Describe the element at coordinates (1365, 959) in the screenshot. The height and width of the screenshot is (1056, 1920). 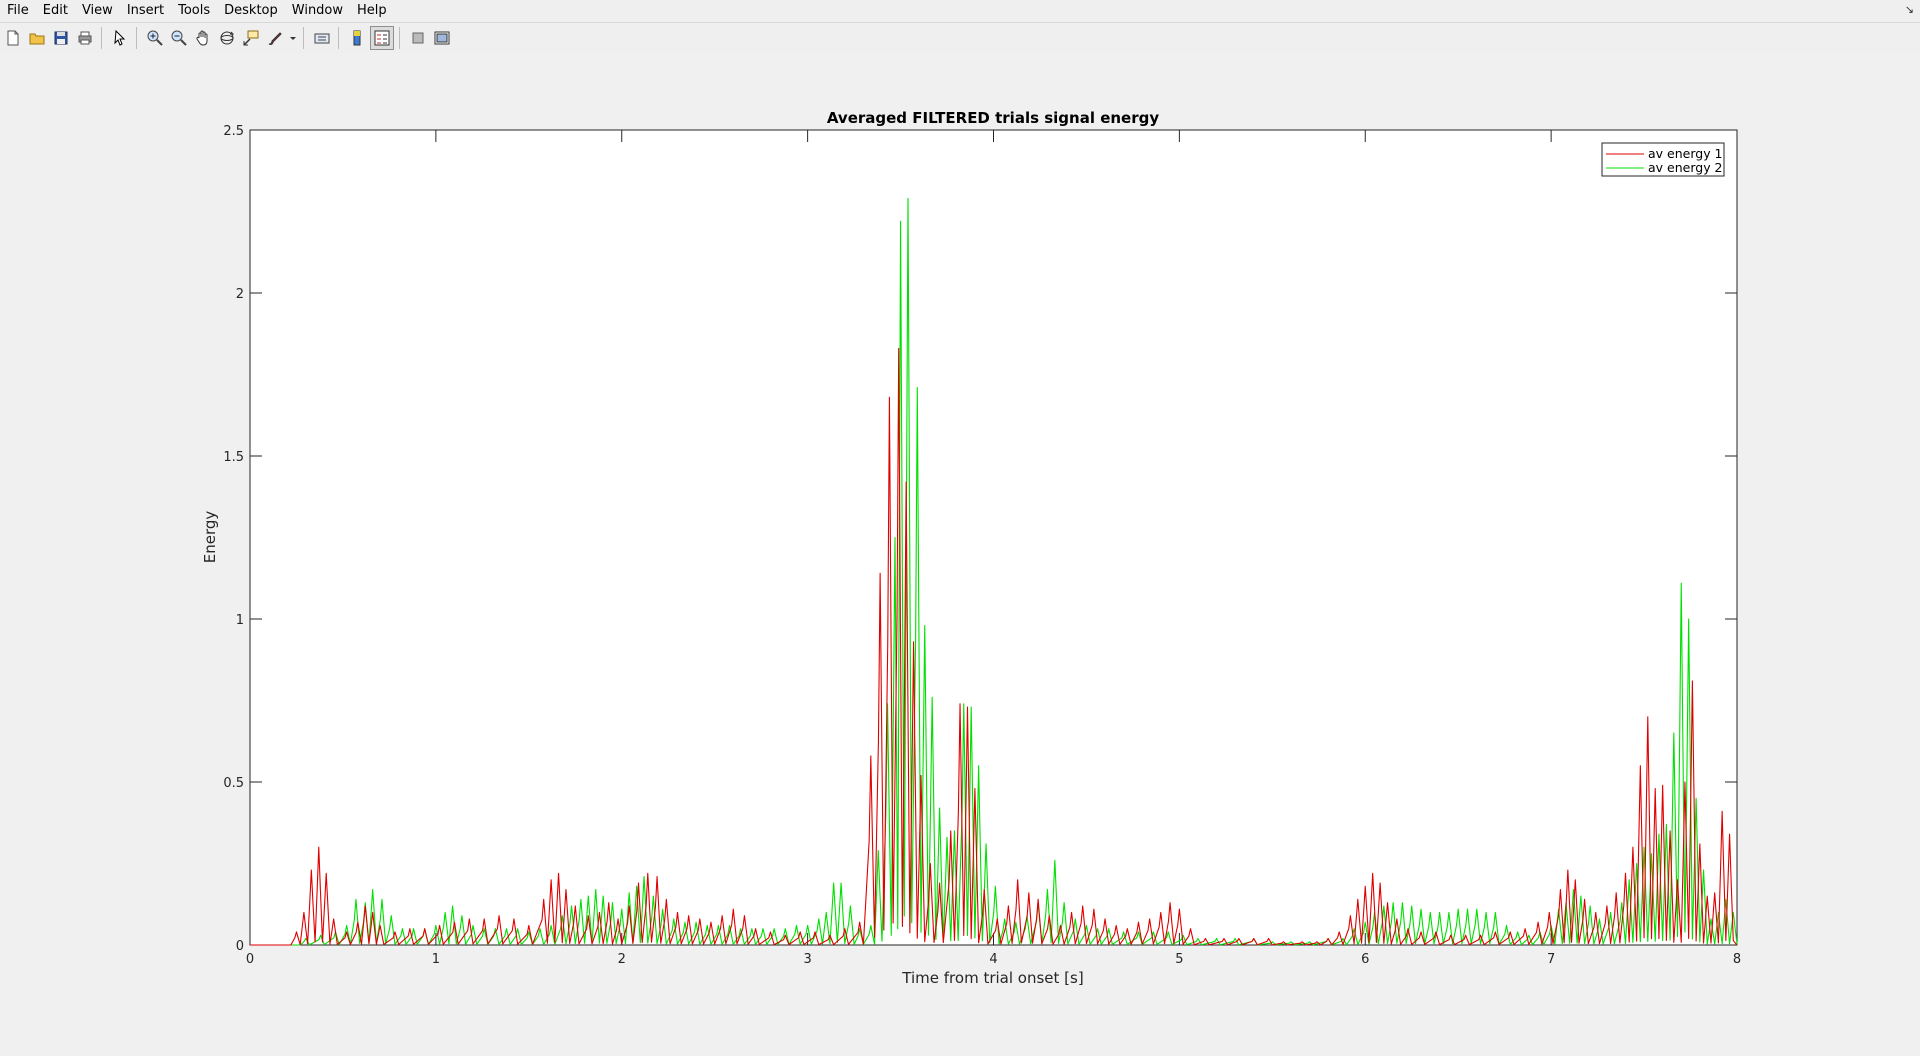
I see `x-tick-label: 6` at that location.